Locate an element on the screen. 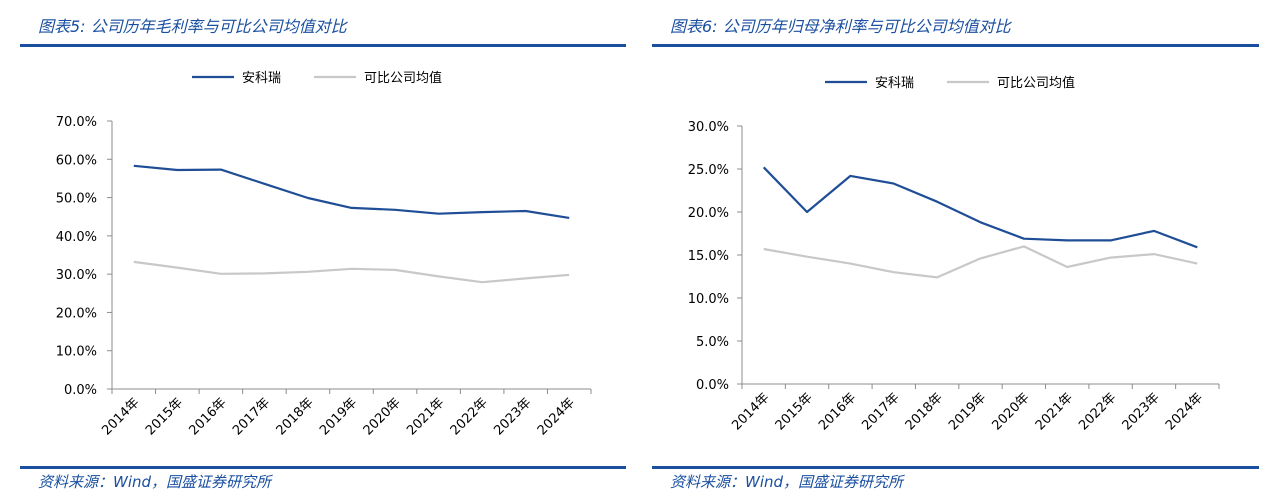 The image size is (1269, 502). y-tick-label: 50.0% is located at coordinates (76, 199).